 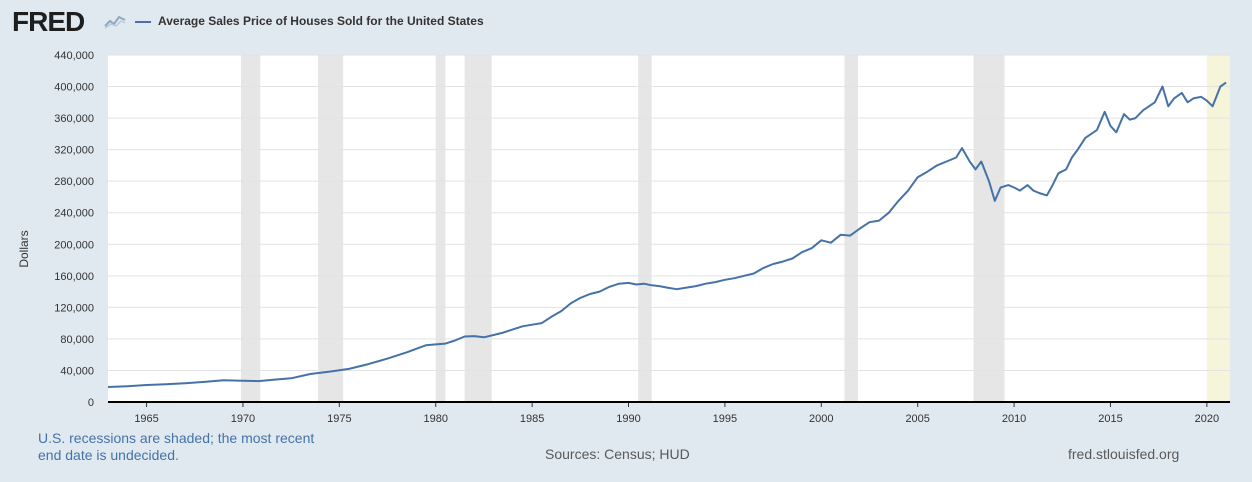 I want to click on fred-url-link: fred.stlouisfed.org, so click(x=1124, y=454).